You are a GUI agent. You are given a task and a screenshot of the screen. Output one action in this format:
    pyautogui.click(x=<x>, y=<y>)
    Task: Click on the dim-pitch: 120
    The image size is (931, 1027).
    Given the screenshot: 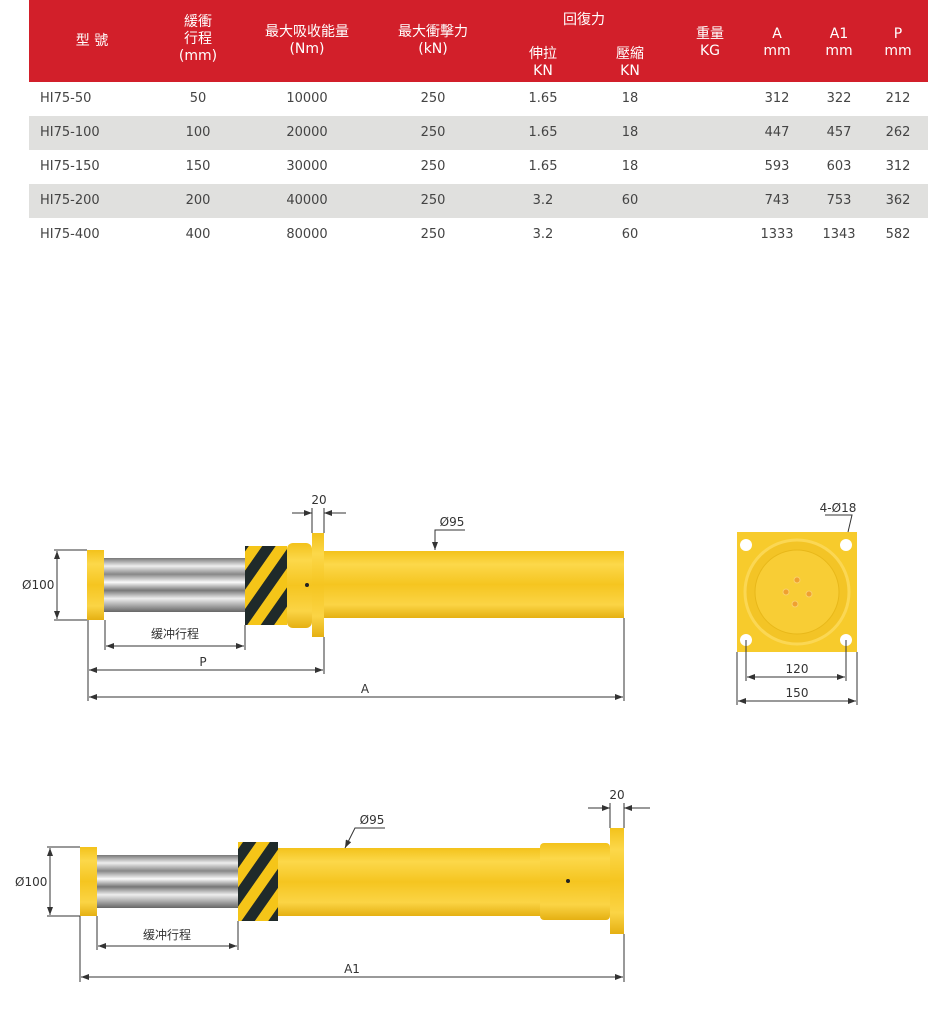 What is the action you would take?
    pyautogui.click(x=797, y=669)
    